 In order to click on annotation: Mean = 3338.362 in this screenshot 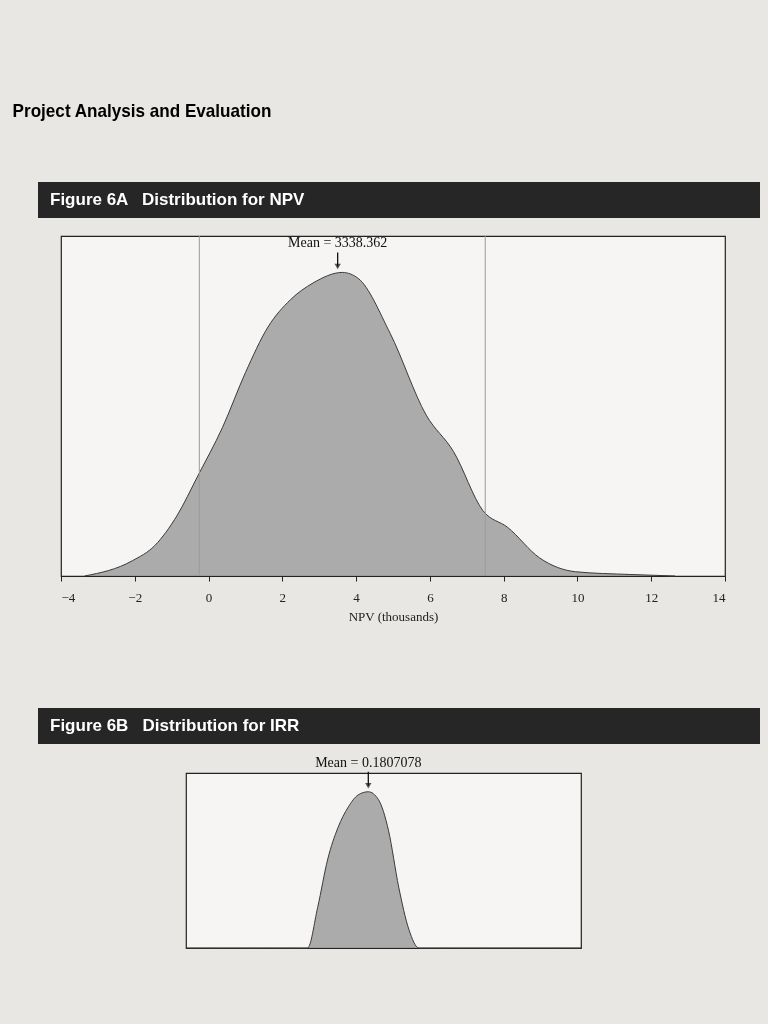, I will do `click(338, 243)`.